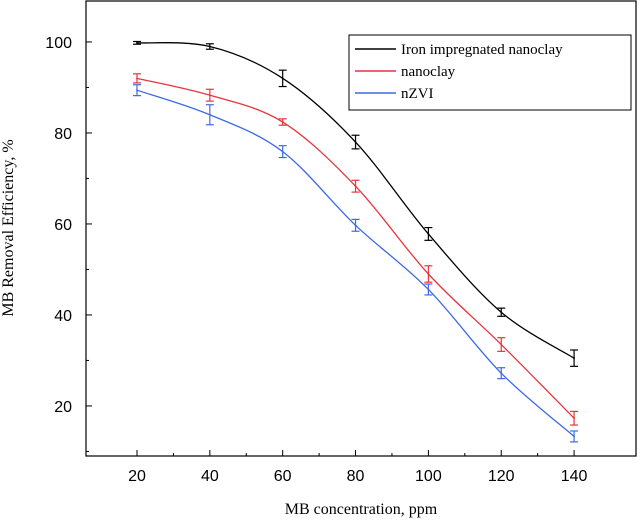 This screenshot has height=523, width=640. I want to click on x-tick-label: 100, so click(428, 476).